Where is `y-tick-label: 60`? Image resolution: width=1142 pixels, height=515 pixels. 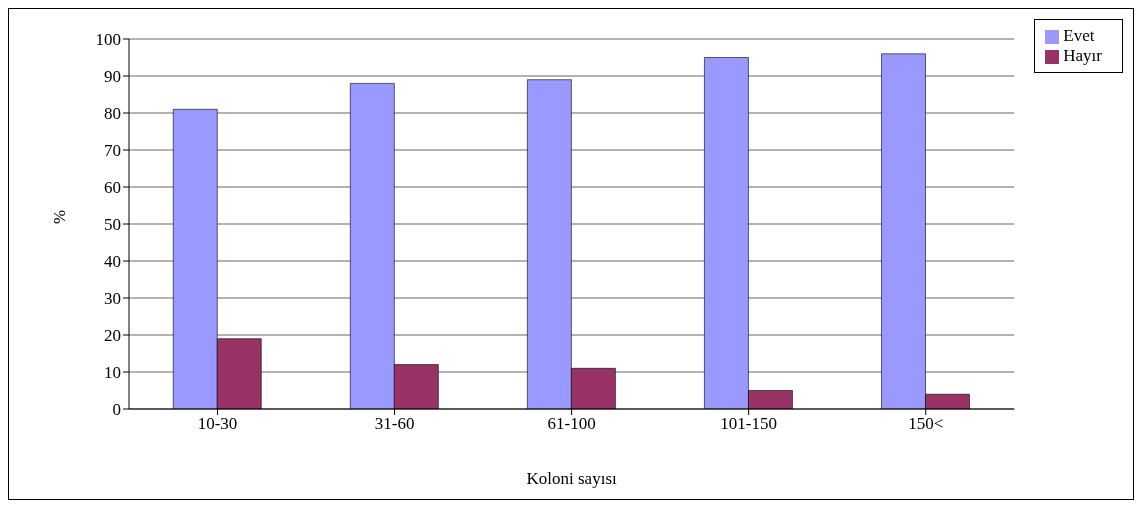 y-tick-label: 60 is located at coordinates (112, 188).